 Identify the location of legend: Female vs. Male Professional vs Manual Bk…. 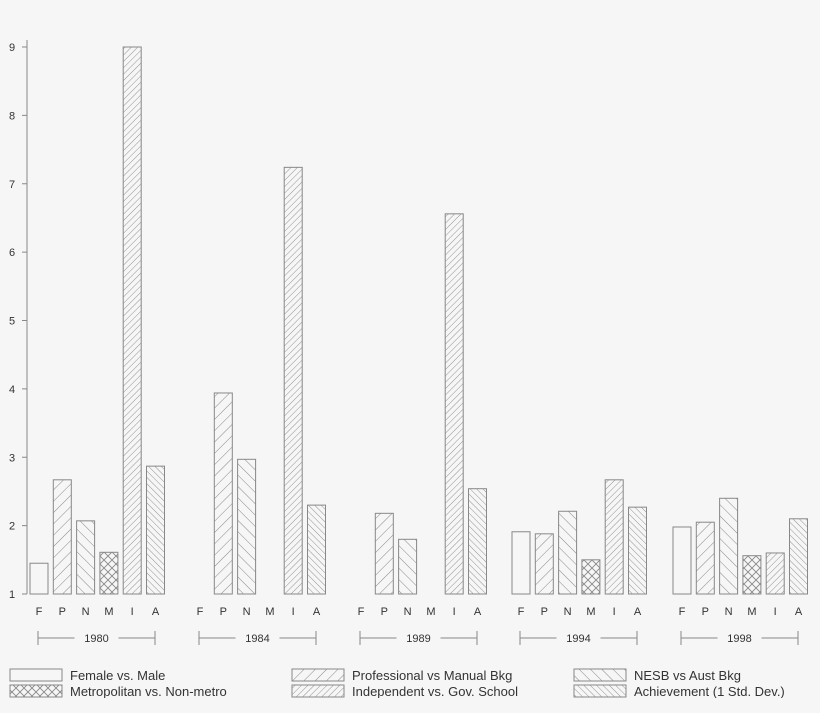
(397, 683).